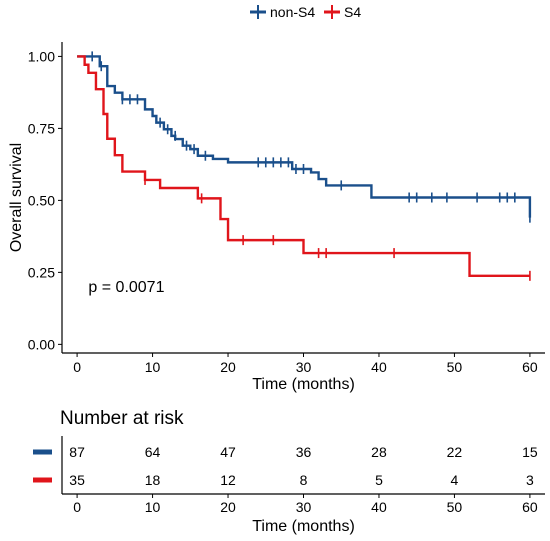  I want to click on y-tick-label: 1.00, so click(41, 56).